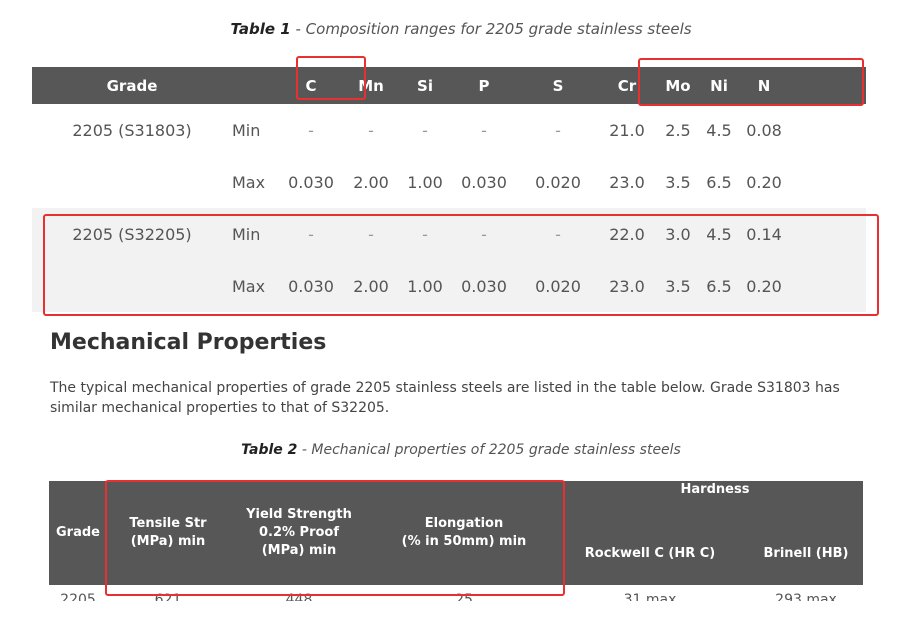 The width and height of the screenshot is (922, 624). What do you see at coordinates (425, 85) in the screenshot?
I see `header-si: Si` at bounding box center [425, 85].